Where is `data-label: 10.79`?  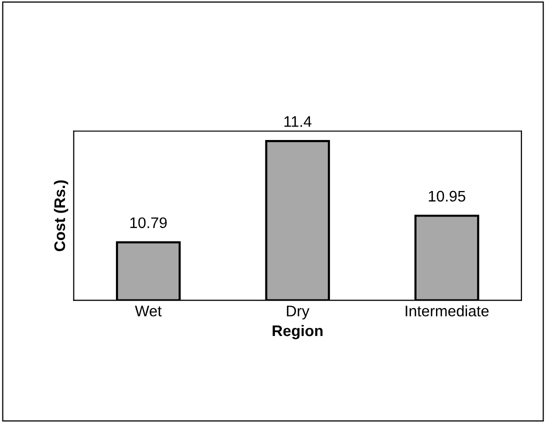
data-label: 10.79 is located at coordinates (148, 222).